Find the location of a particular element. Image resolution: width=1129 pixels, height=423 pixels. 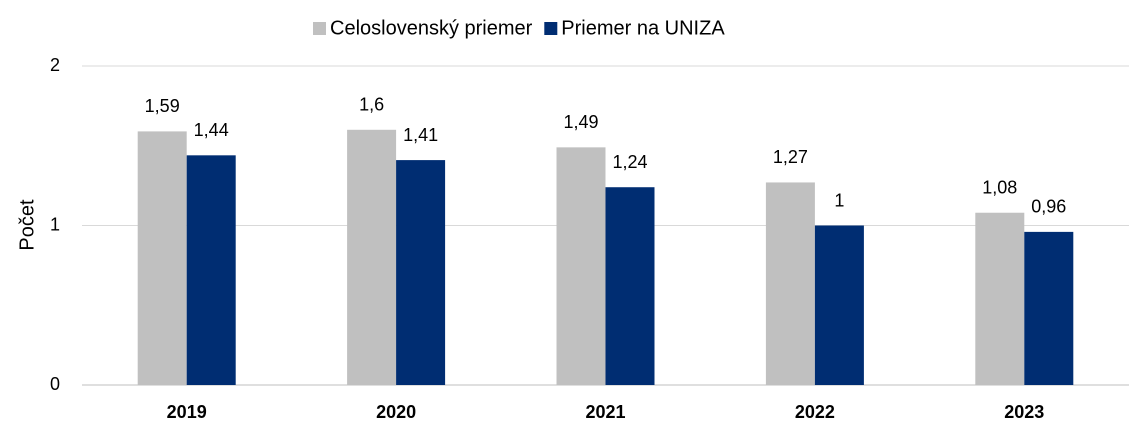

x-tick-label: 2019 is located at coordinates (187, 412).